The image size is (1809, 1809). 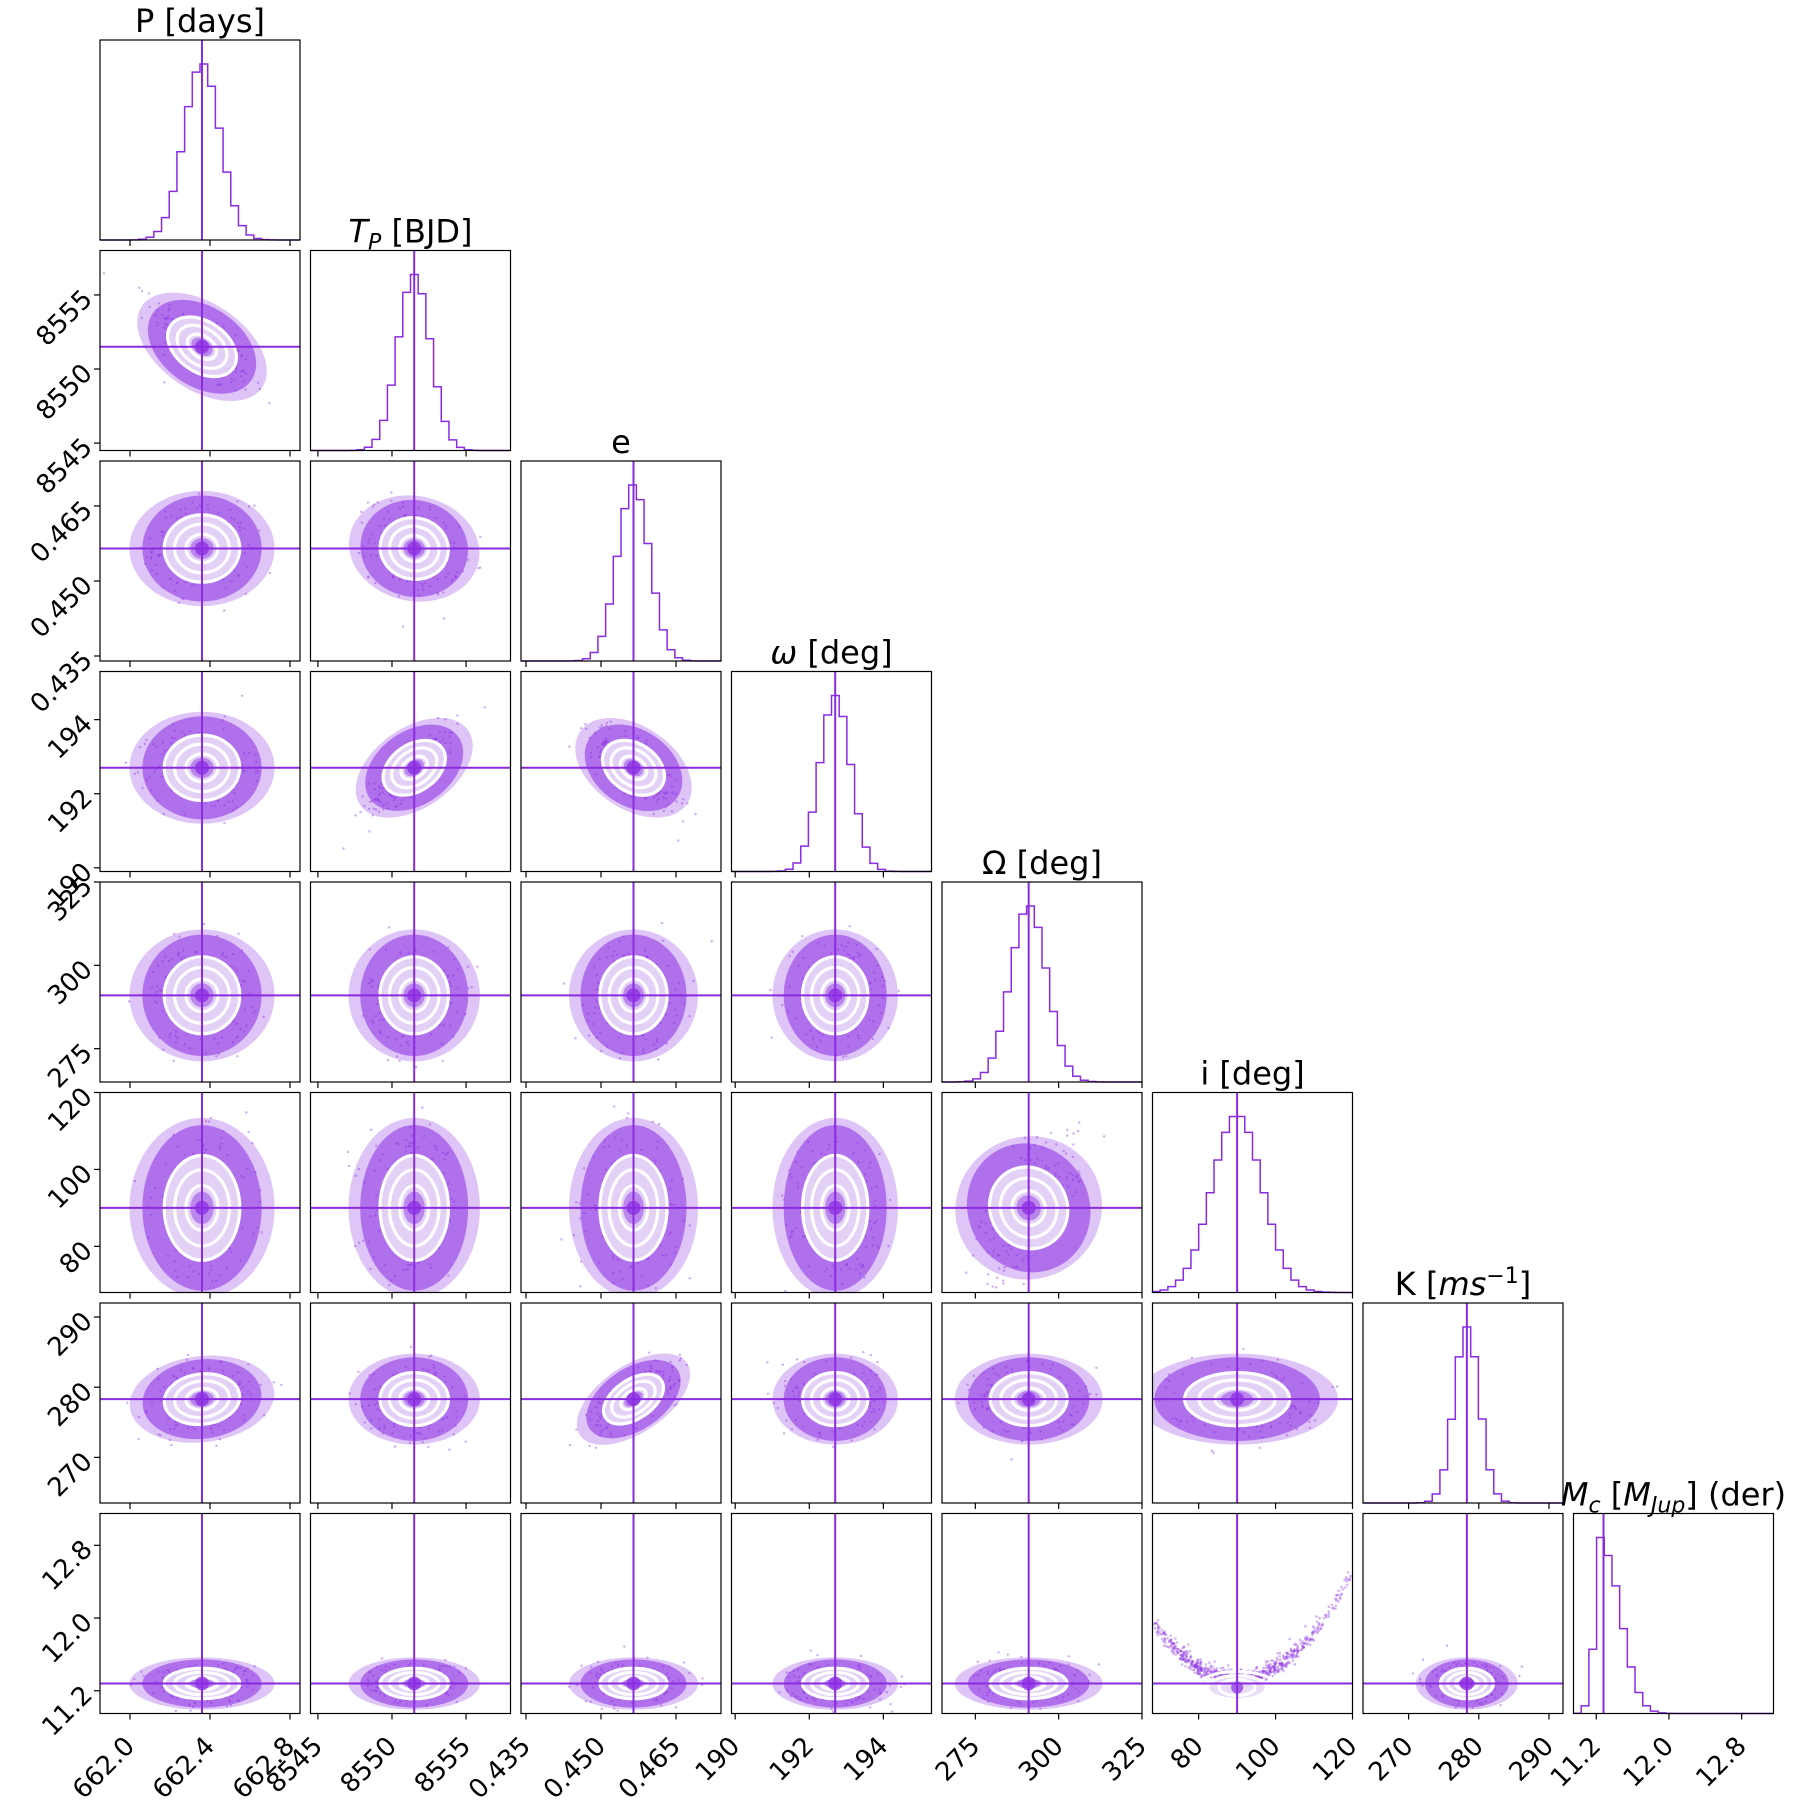 I want to click on histogram-panel: K [ms−1], so click(x=1463, y=1384).